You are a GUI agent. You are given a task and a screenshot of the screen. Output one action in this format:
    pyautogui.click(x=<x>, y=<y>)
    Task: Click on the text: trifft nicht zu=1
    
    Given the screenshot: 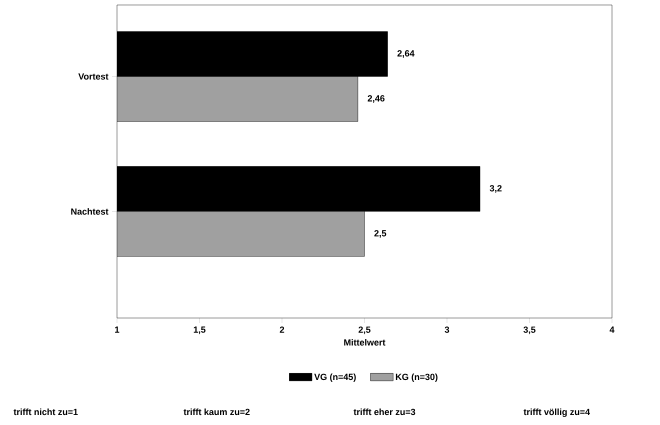 What is the action you would take?
    pyautogui.click(x=46, y=412)
    